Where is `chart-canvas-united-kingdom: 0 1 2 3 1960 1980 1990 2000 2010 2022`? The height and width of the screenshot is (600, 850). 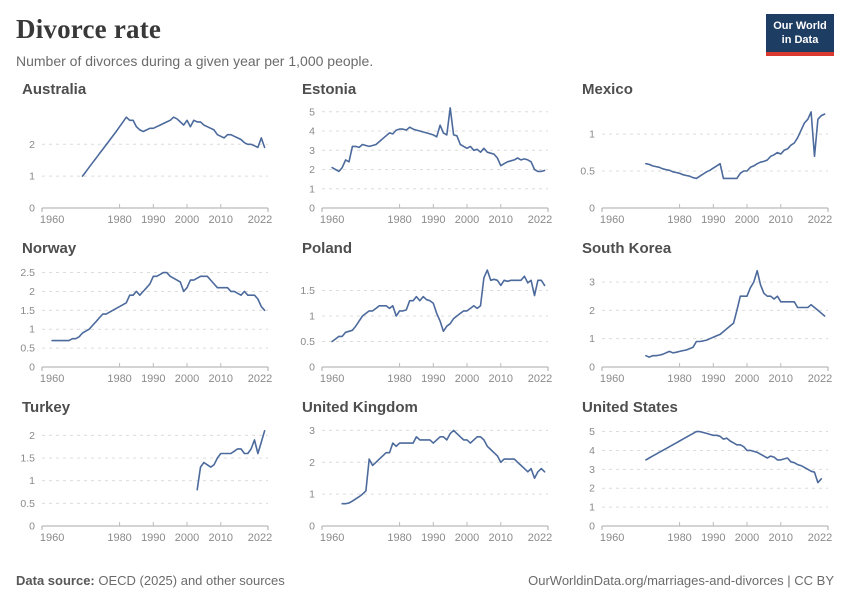 chart-canvas-united-kingdom: 0 1 2 3 1960 1980 1990 2000 2010 2022 is located at coordinates (430, 484).